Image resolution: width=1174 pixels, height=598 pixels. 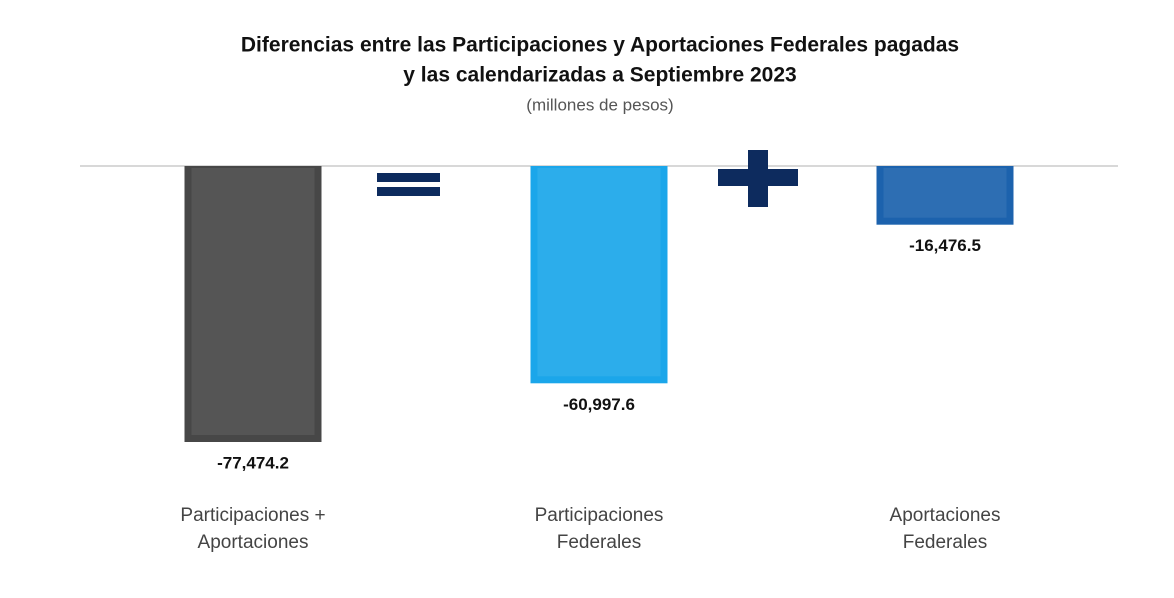 I want to click on category-label: Aportaciones Federales, so click(x=945, y=529).